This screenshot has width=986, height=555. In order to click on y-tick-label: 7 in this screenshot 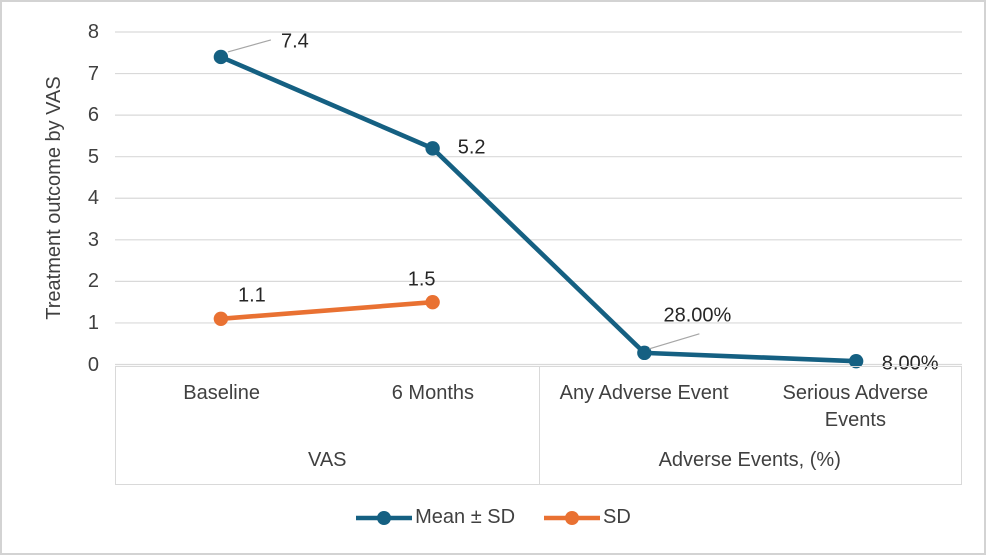, I will do `click(93, 73)`.